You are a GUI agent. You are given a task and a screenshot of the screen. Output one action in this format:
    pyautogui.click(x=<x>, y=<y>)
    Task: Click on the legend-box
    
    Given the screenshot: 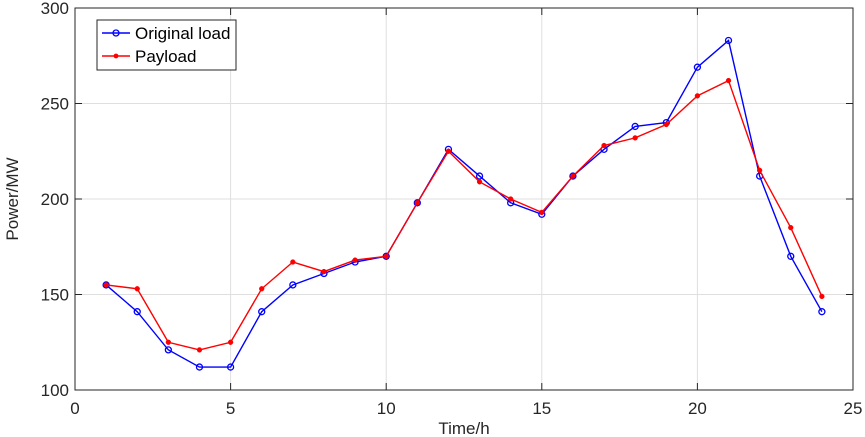 What is the action you would take?
    pyautogui.click(x=166, y=45)
    